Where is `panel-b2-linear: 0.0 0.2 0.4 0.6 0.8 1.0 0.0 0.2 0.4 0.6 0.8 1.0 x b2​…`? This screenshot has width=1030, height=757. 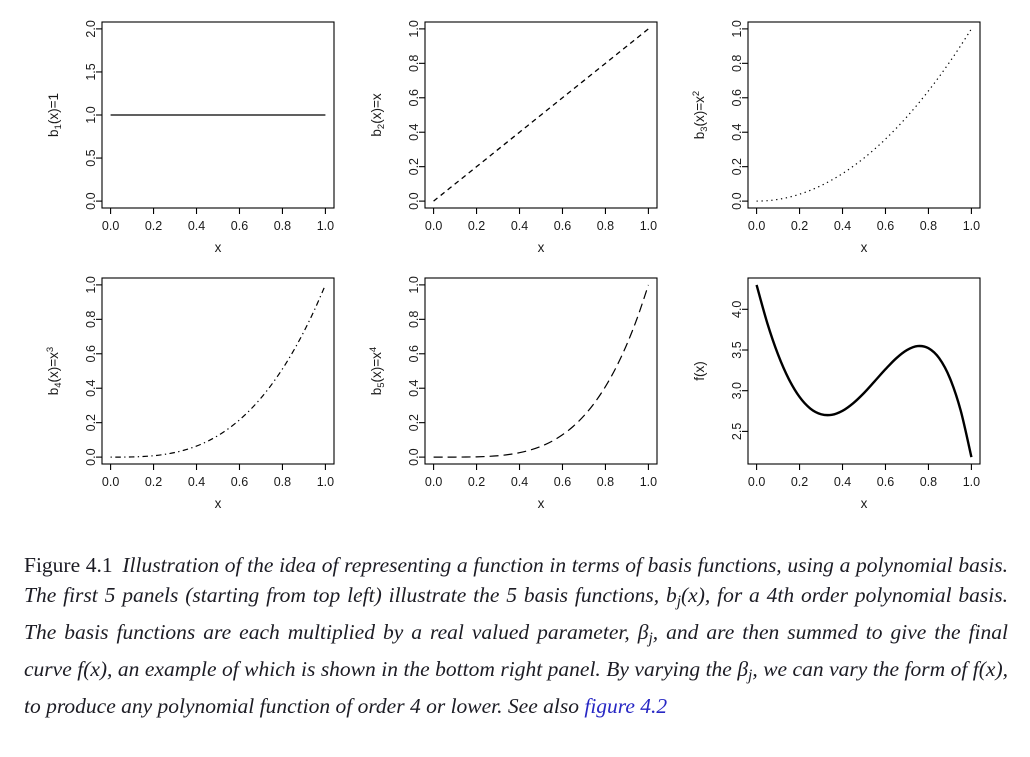 panel-b2-linear: 0.0 0.2 0.4 0.6 0.8 1.0 0.0 0.2 0.4 0.6 0.8 1.0 x b2​… is located at coordinates (512, 134).